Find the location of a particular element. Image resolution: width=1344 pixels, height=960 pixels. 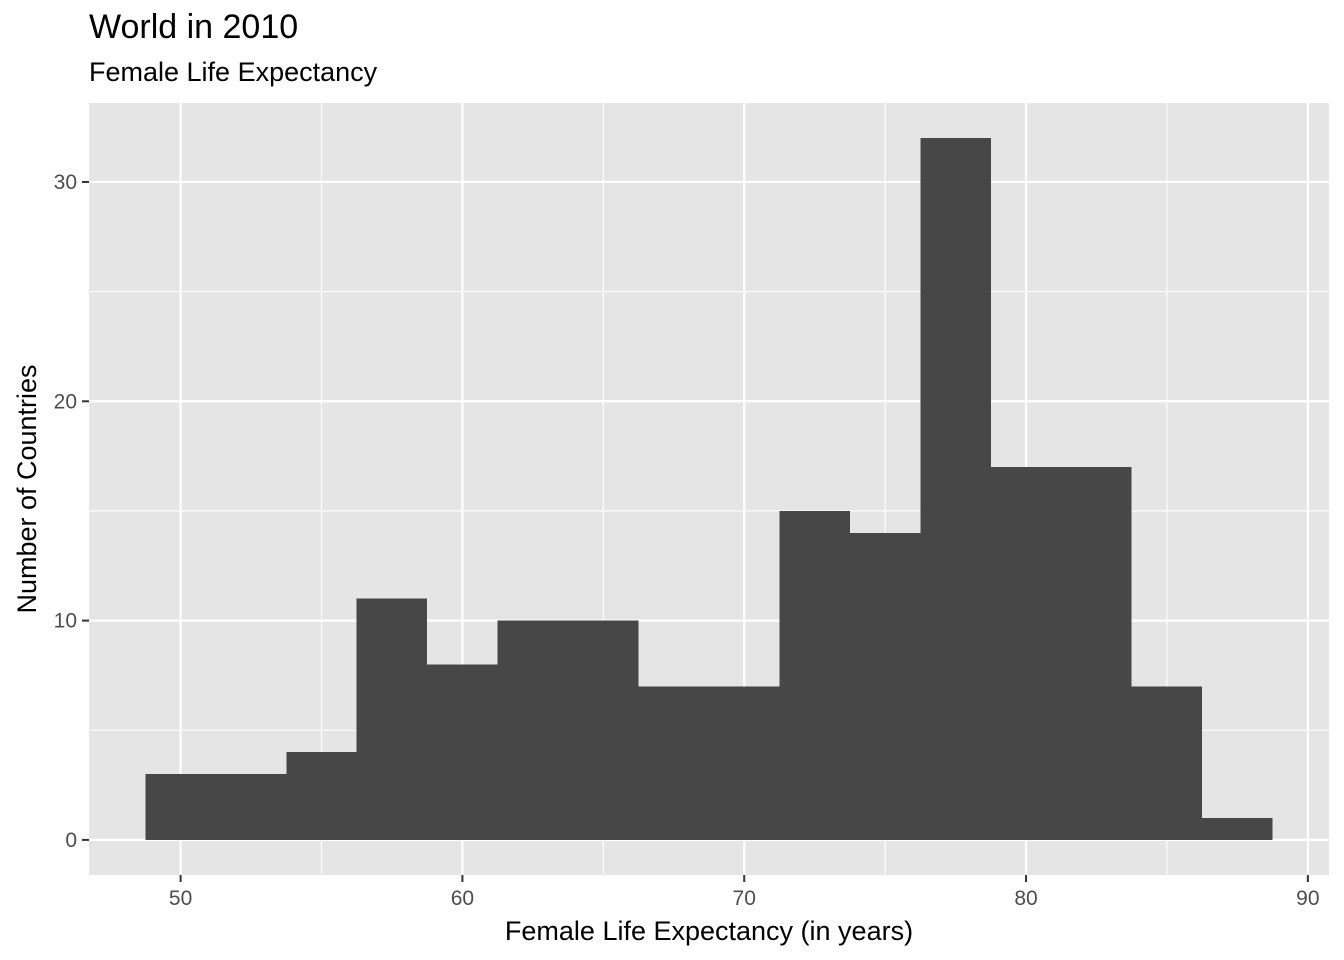

x-tick-label: 70 is located at coordinates (744, 898).